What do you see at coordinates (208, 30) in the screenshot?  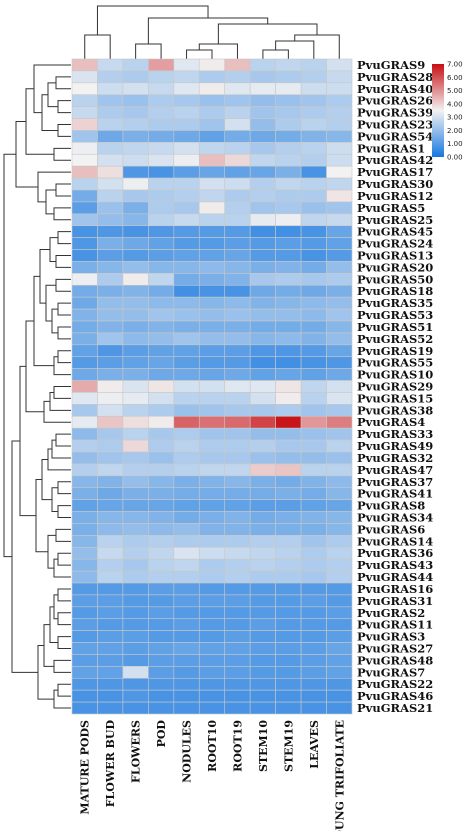 I see `column-dendrogram-branch` at bounding box center [208, 30].